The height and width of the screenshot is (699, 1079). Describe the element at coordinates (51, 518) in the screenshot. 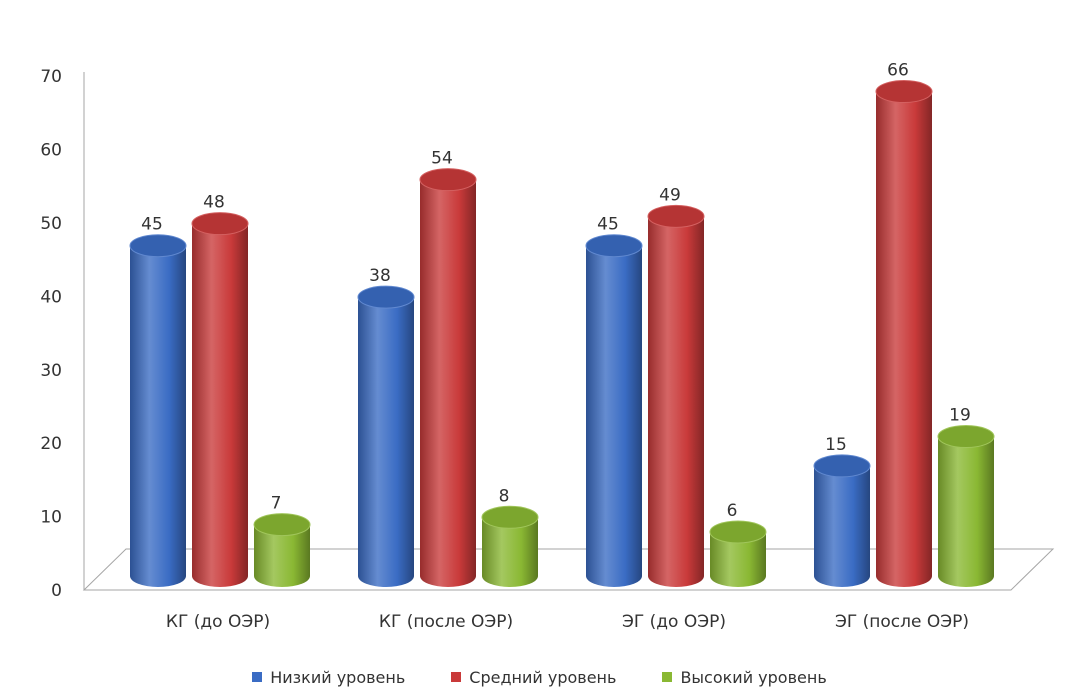

I see `y-tick-label: 10` at that location.